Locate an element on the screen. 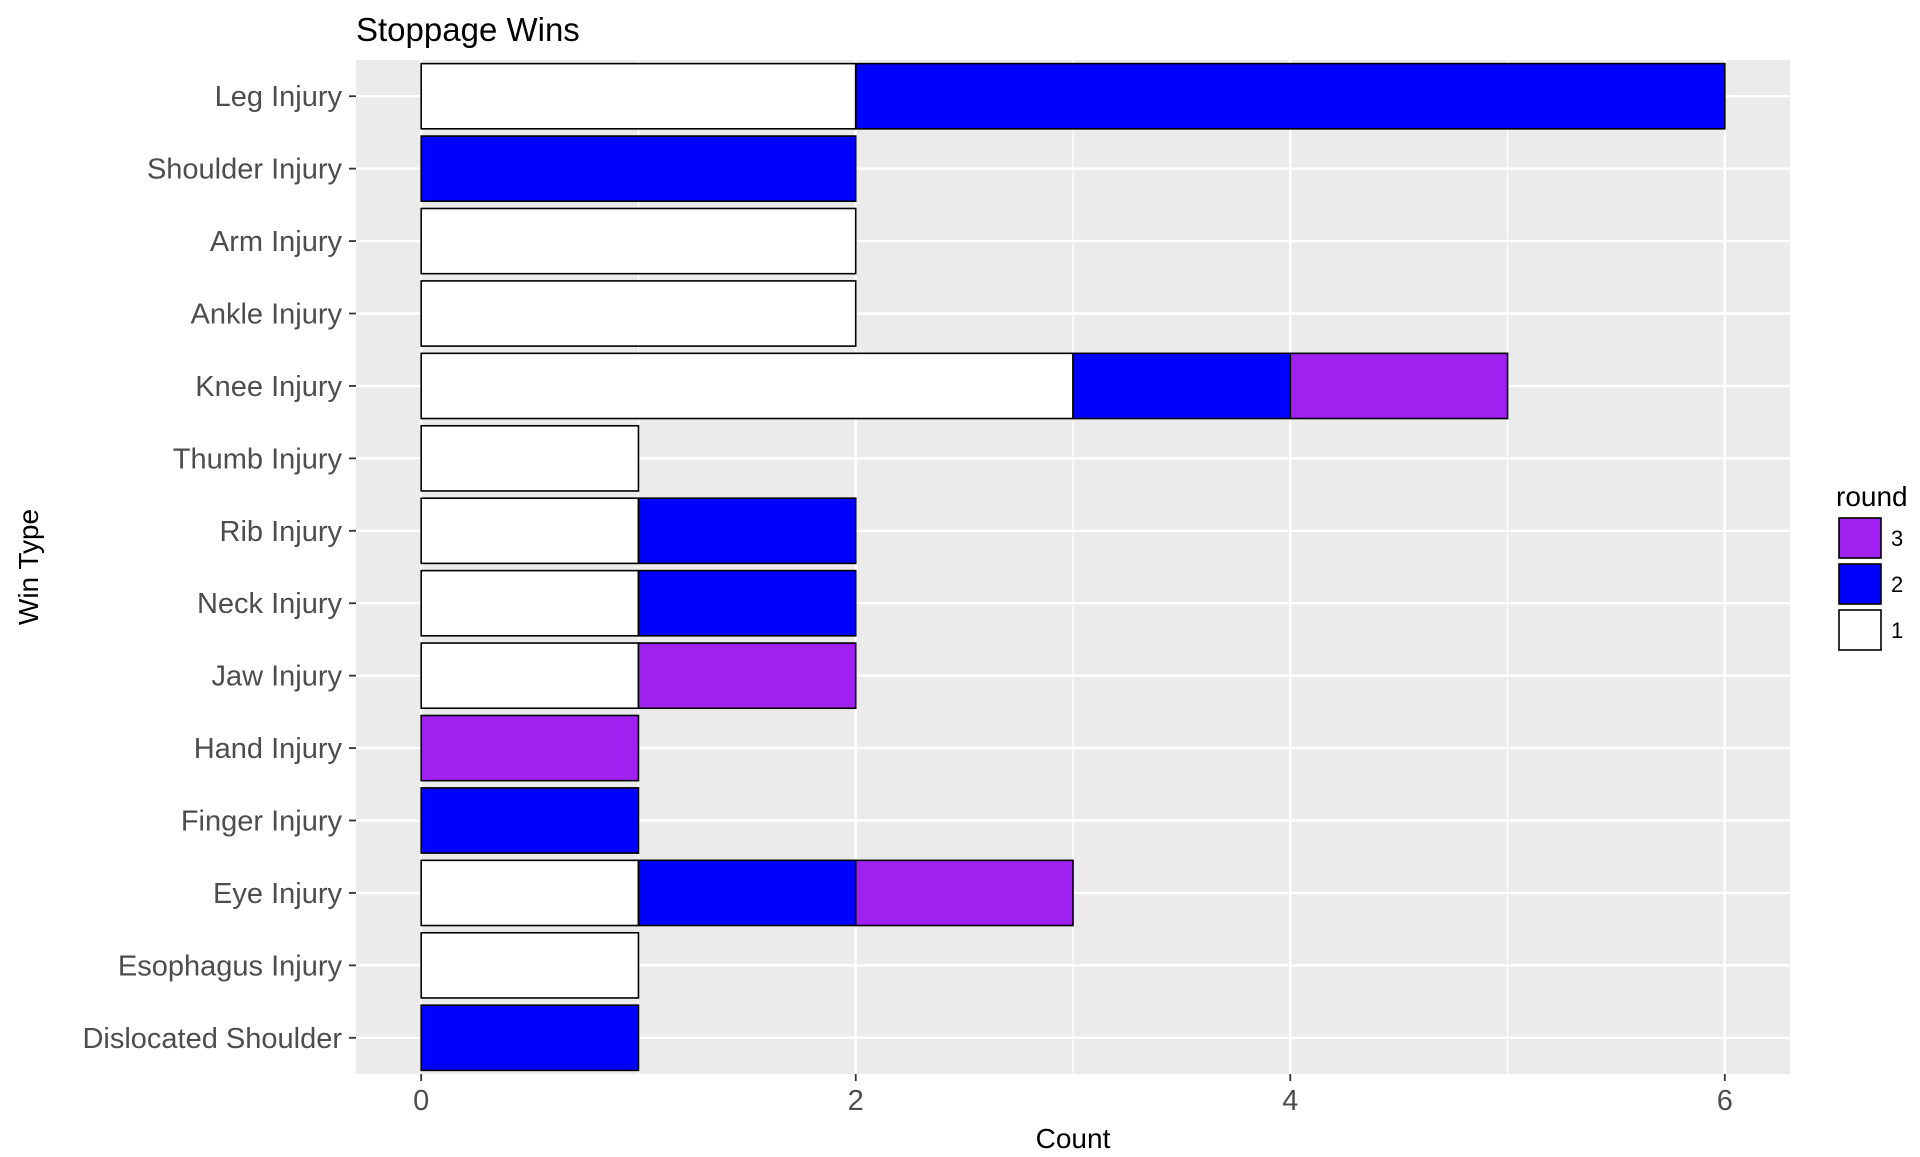 This screenshot has height=1157, width=1920. y-axis-title: Win Type is located at coordinates (28, 567).